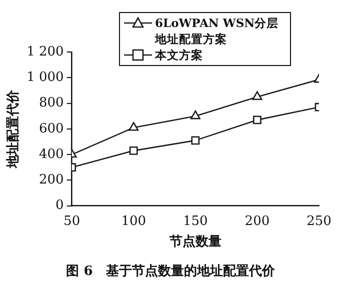 This screenshot has width=341, height=300. I want to click on x-tick-label: 200, so click(257, 221).